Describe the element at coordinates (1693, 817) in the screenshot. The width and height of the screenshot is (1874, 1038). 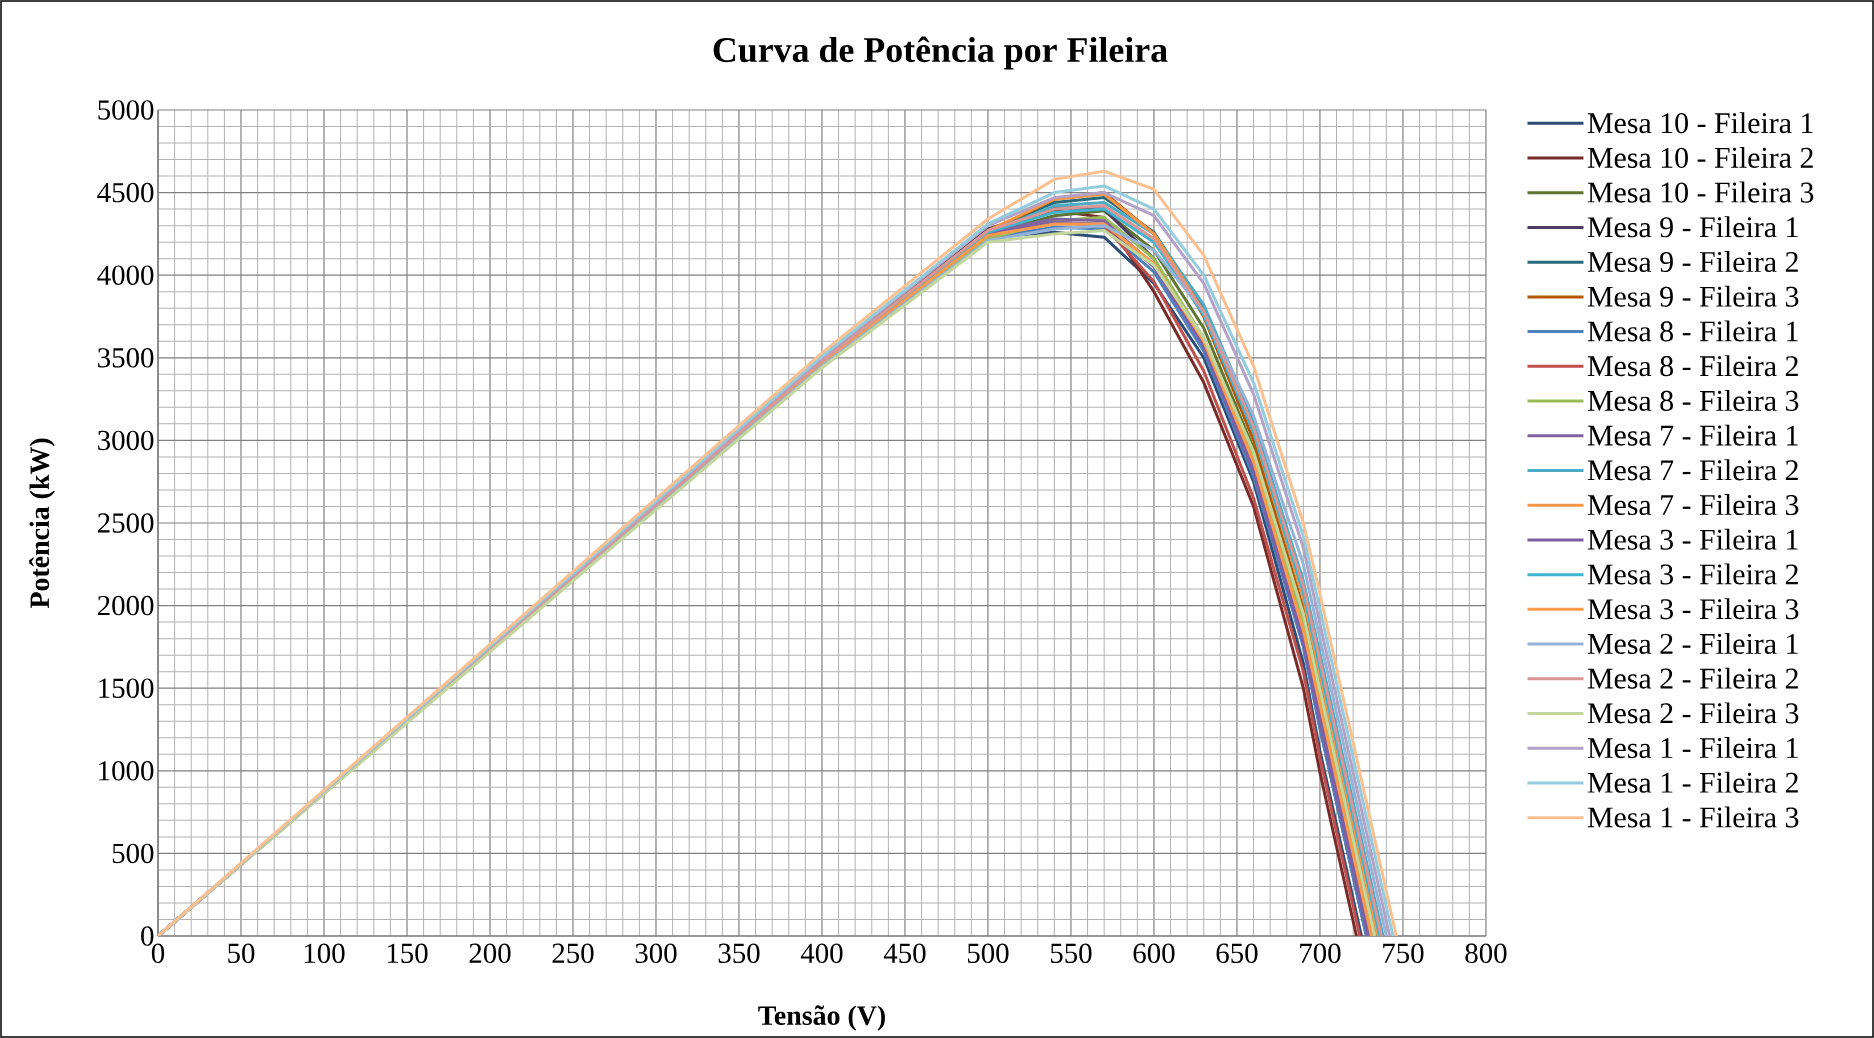
I see `legend-label: Mesa 1 - Fileira 3` at that location.